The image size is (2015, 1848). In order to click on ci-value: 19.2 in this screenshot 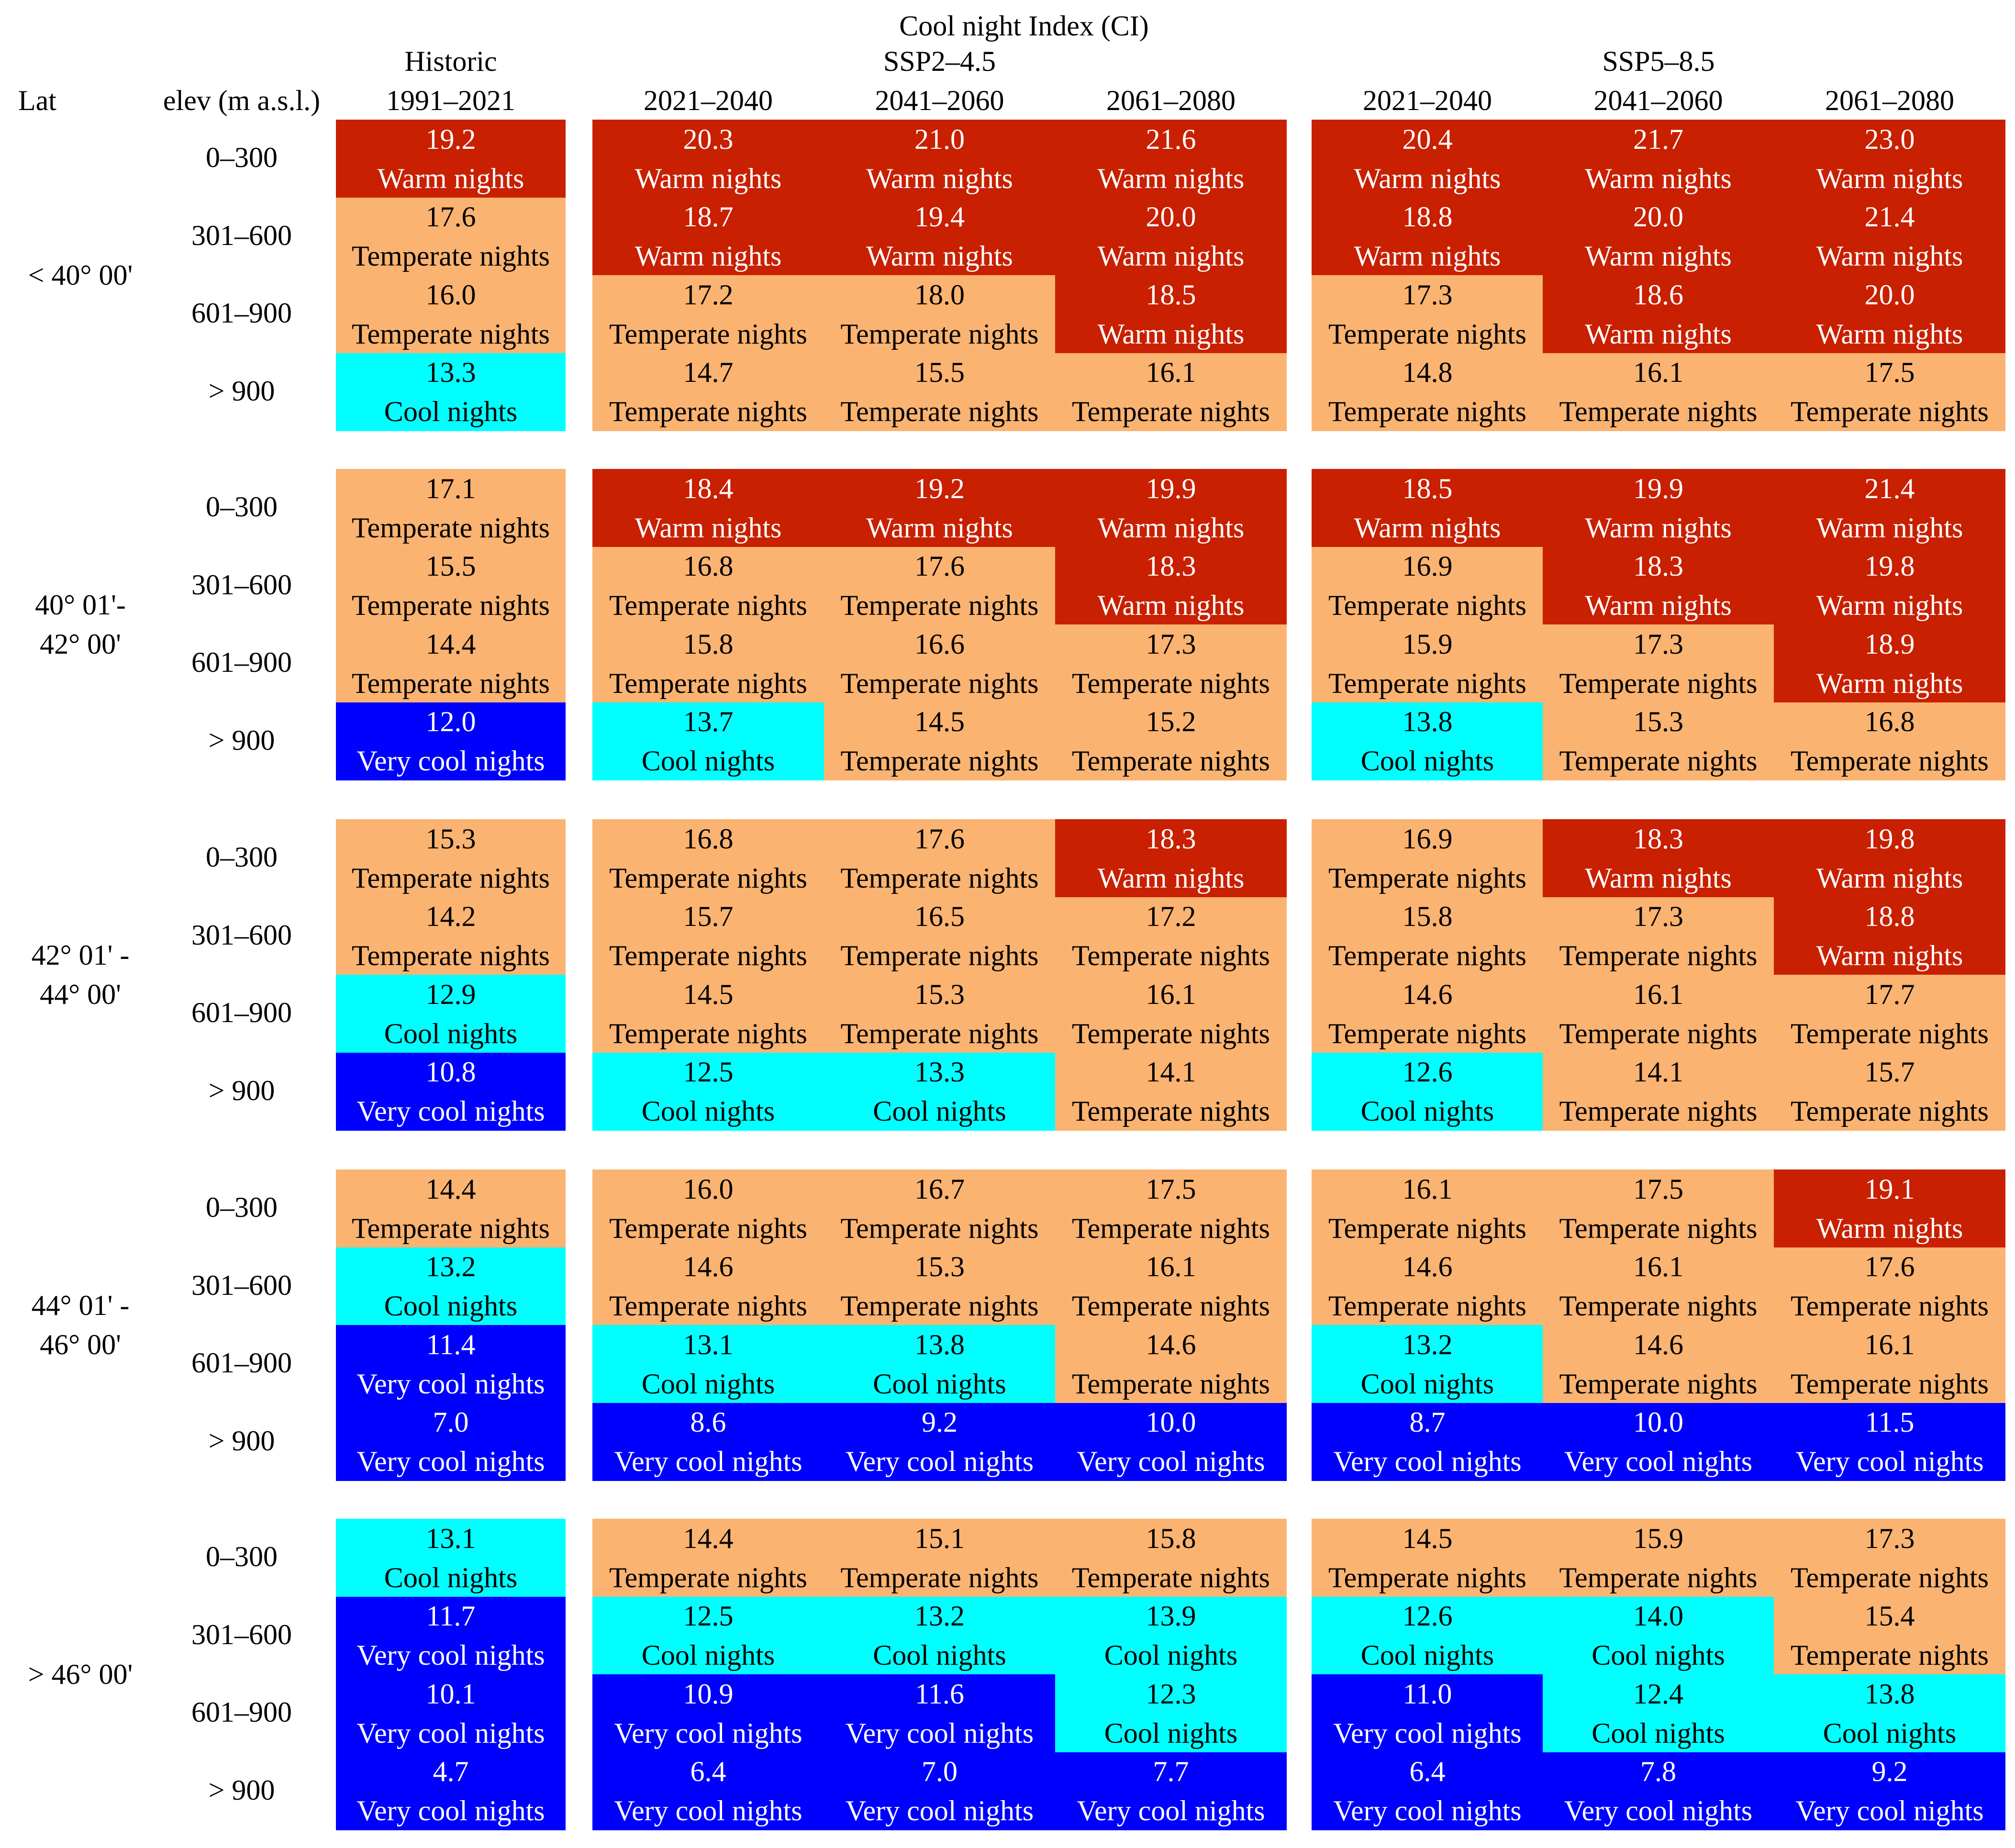, I will do `click(450, 139)`.